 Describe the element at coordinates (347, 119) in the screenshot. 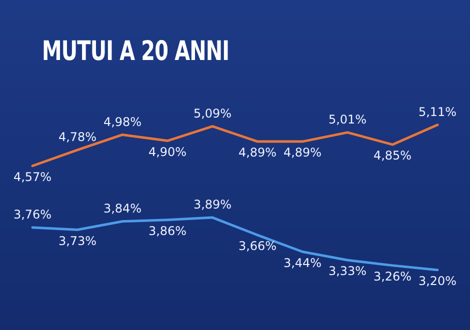

I see `data-label: 5,01%` at that location.